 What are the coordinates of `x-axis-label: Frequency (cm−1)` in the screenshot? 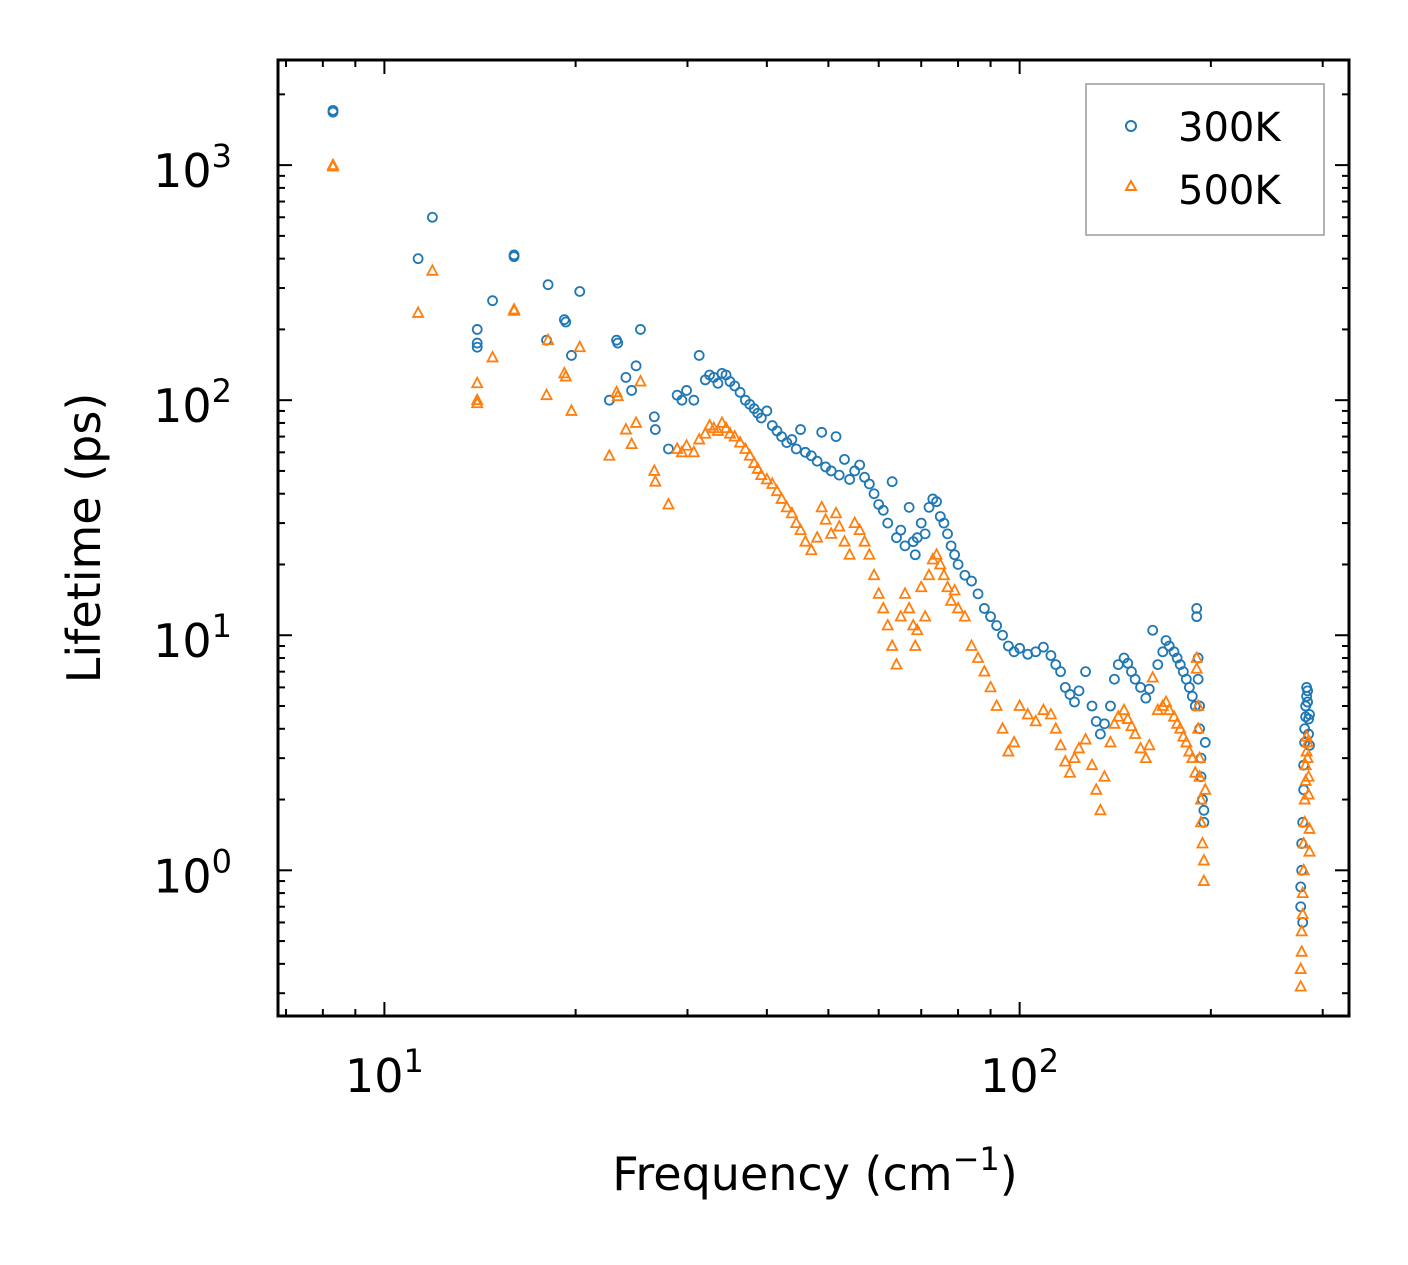 It's located at (814, 1170).